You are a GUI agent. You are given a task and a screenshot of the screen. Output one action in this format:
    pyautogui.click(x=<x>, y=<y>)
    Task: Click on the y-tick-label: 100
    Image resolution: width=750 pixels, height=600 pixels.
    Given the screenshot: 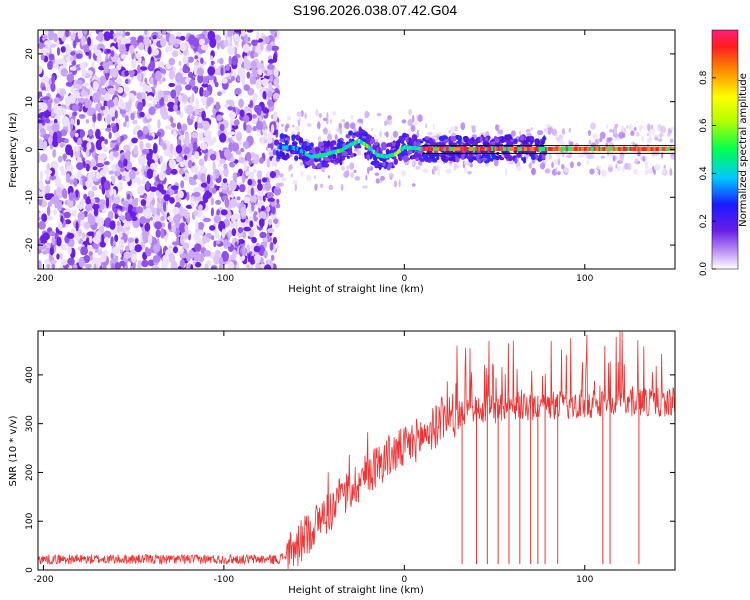 What is the action you would take?
    pyautogui.click(x=30, y=520)
    